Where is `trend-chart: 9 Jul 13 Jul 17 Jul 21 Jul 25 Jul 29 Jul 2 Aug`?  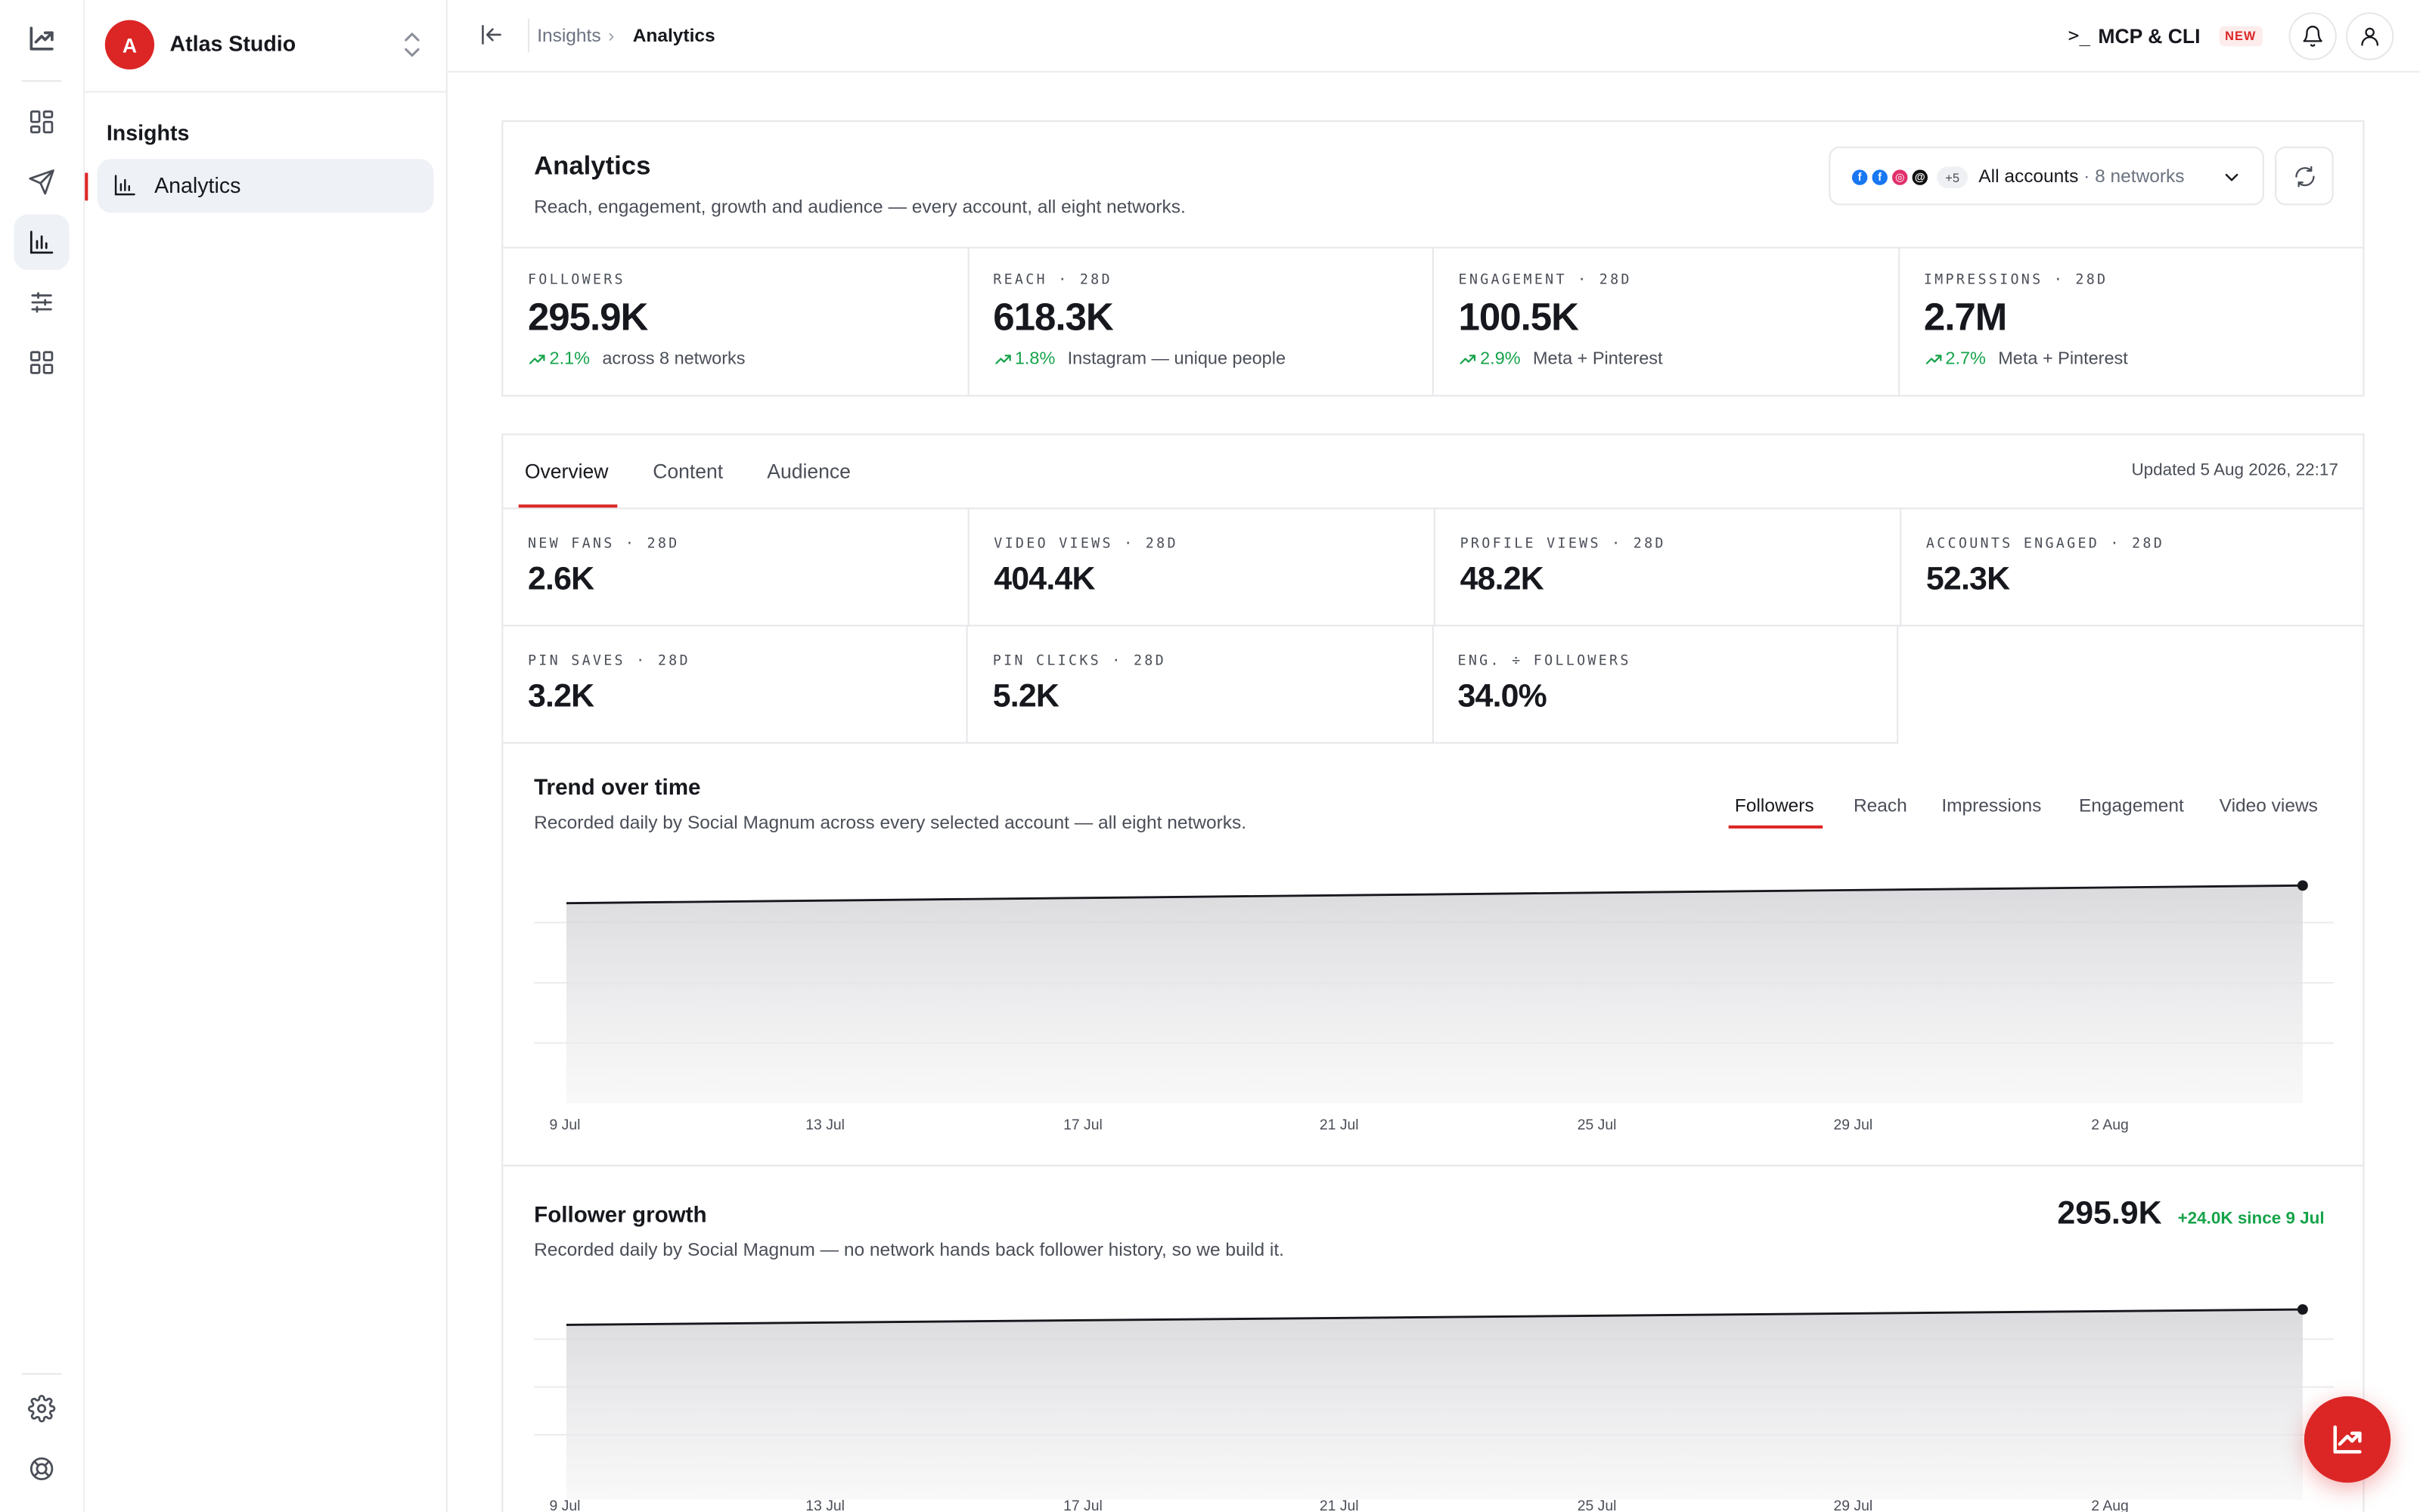 trend-chart: 9 Jul 13 Jul 17 Jul 21 Jul 25 Jul 29 Jul 2 Aug is located at coordinates (1433, 1012).